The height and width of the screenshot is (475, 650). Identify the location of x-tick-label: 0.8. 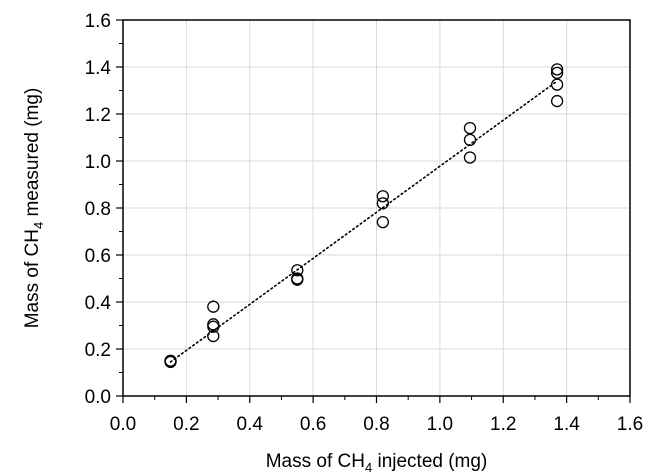
(376, 424).